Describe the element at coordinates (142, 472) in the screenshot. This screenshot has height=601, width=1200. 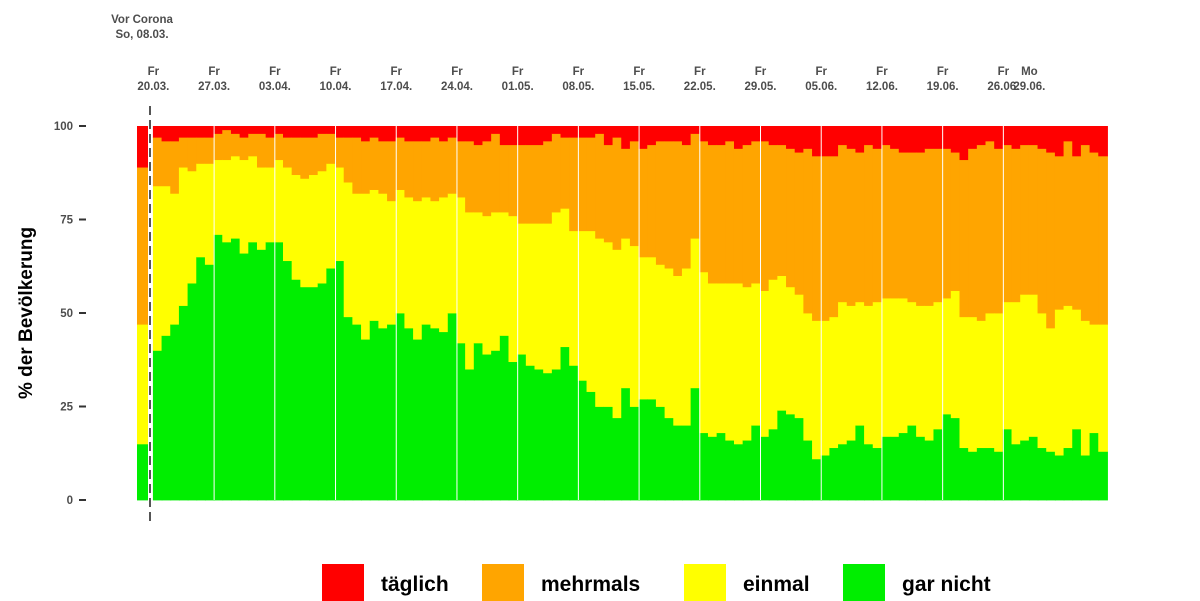
I see `baseline-segment-gar_nicht` at that location.